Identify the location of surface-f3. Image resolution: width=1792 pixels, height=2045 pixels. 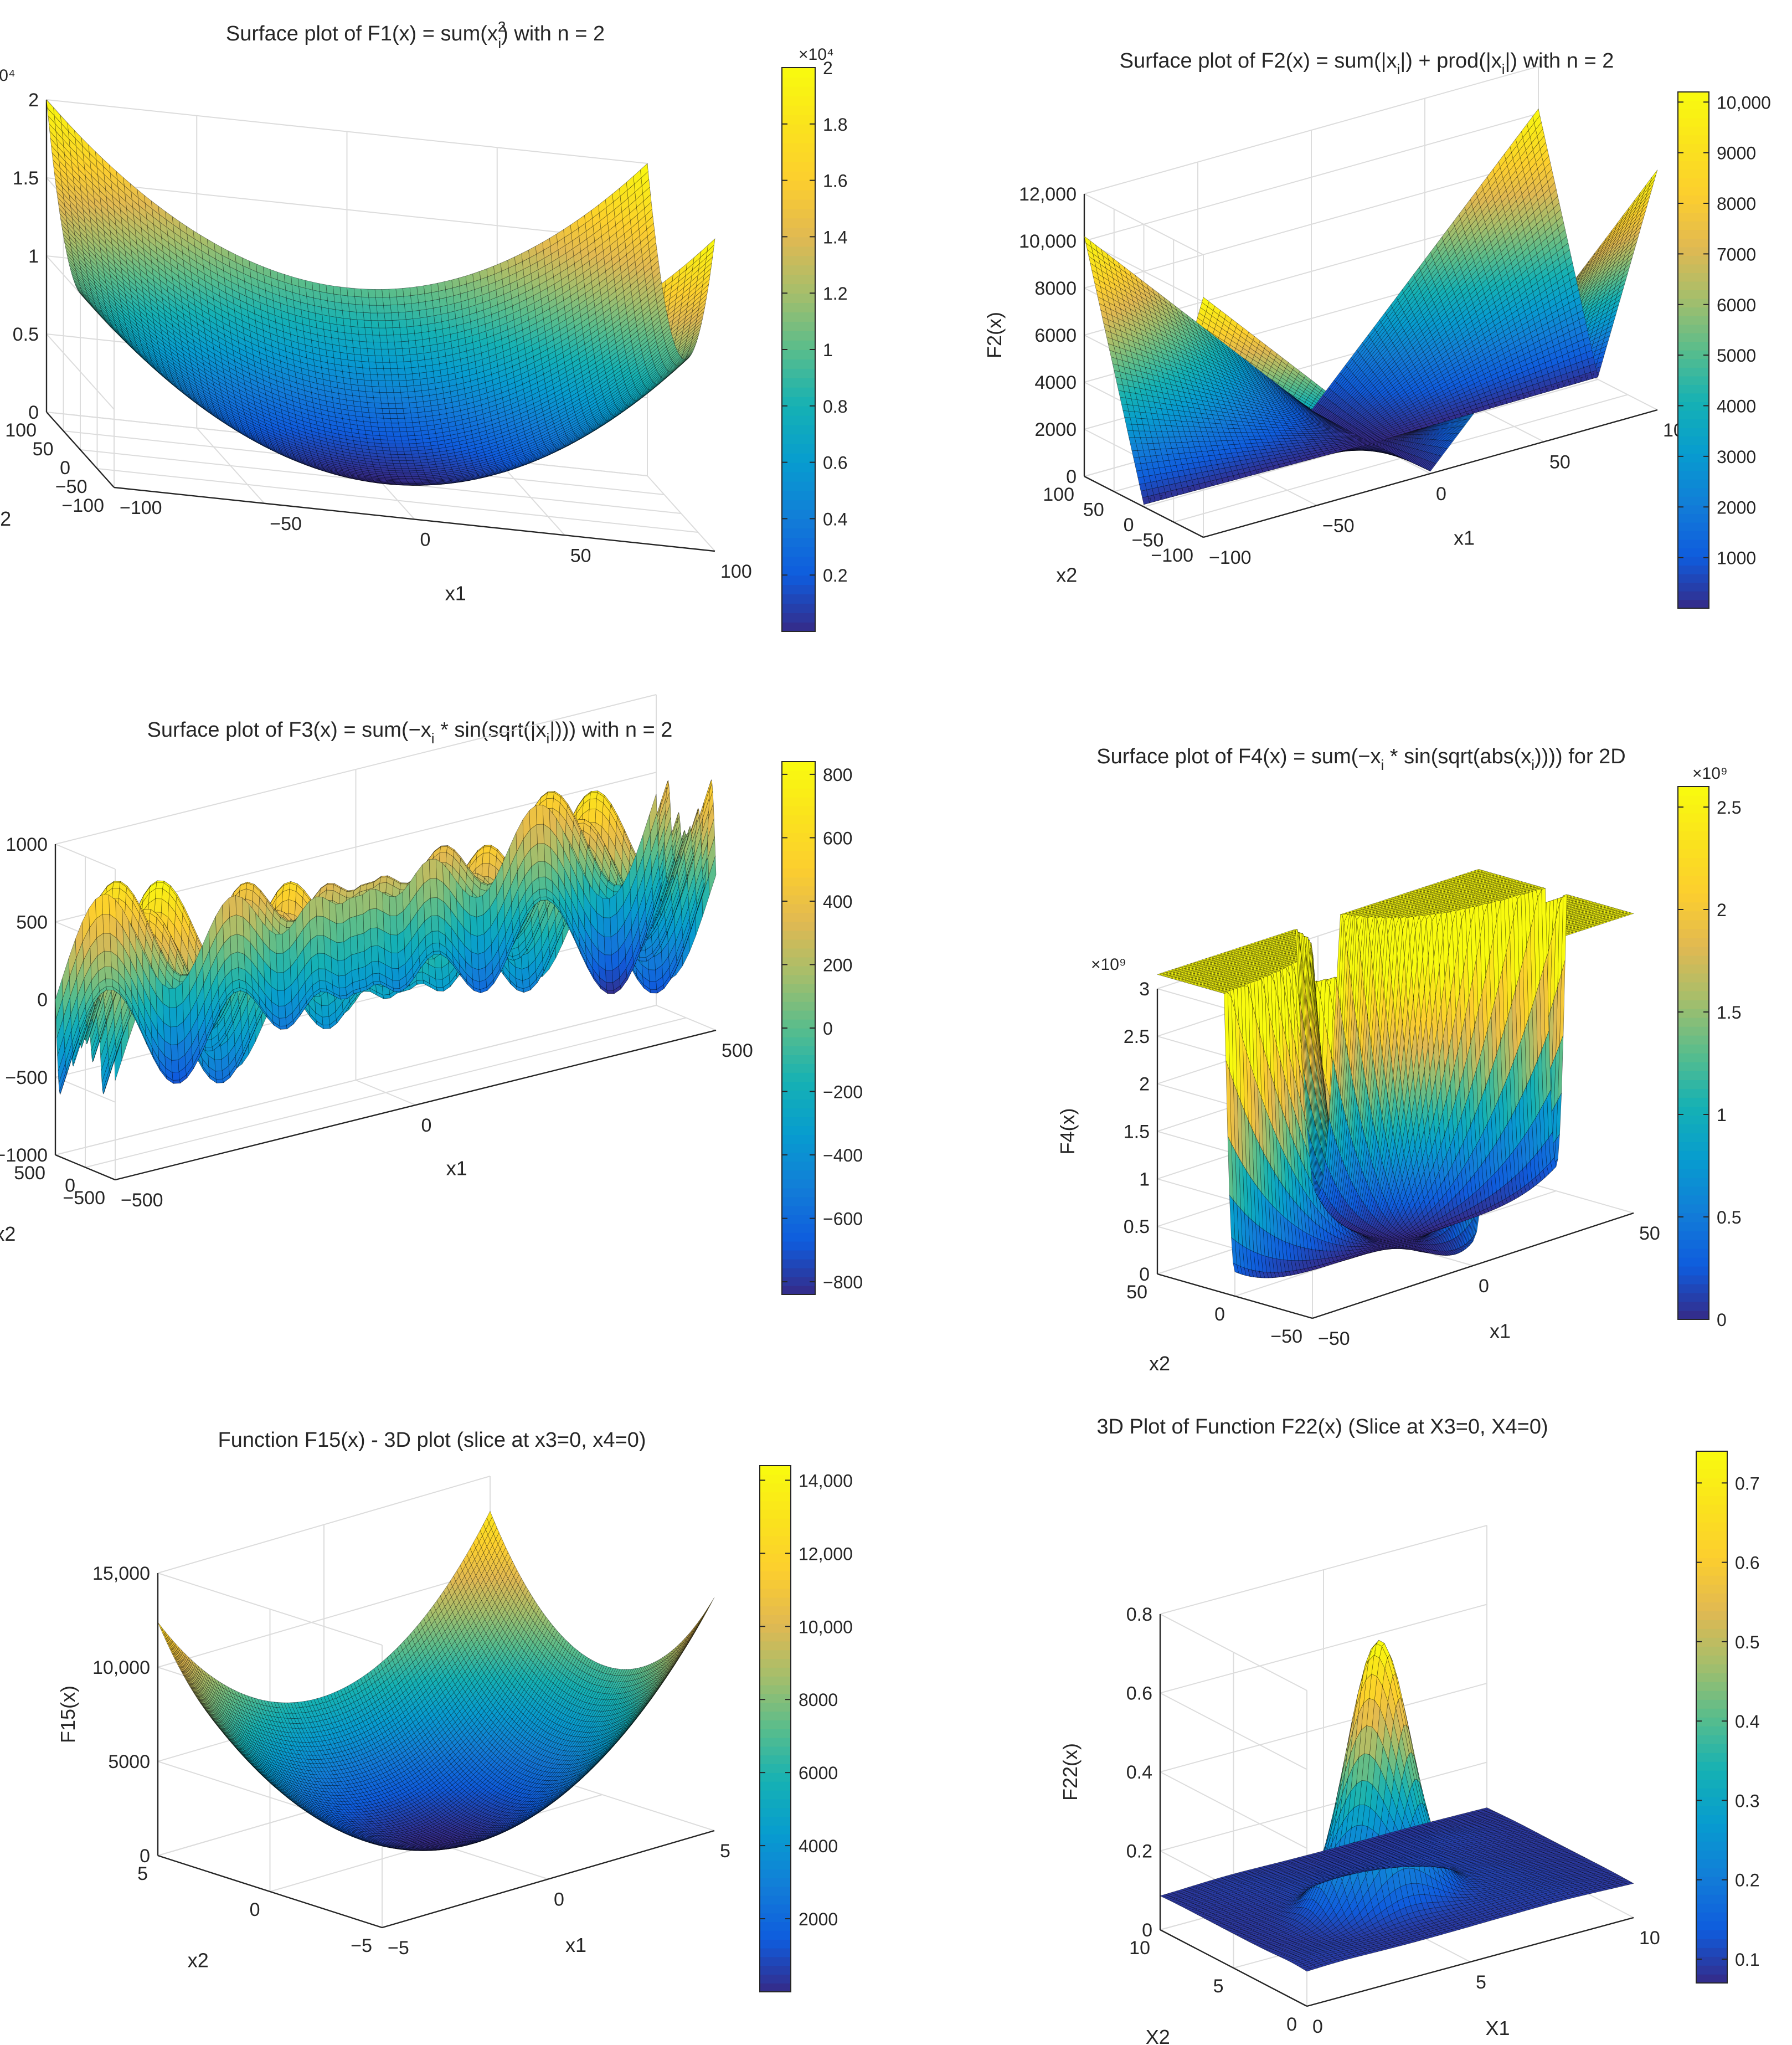
(386, 937).